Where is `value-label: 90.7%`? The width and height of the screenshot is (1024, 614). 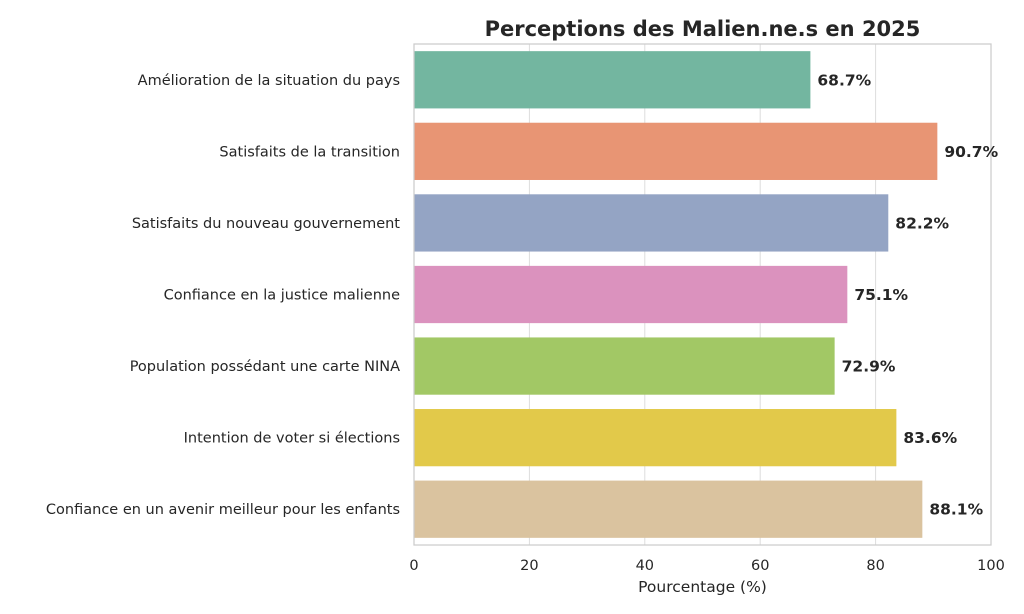
value-label: 90.7% is located at coordinates (971, 152).